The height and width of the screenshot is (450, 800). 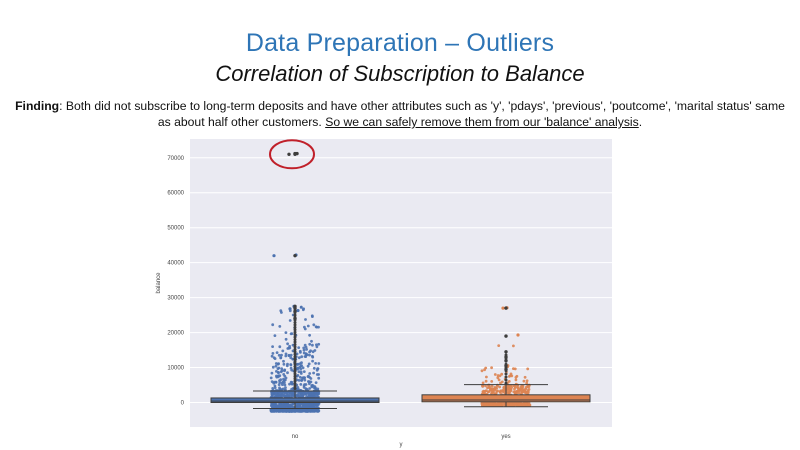 I want to click on slide-title: Data Preparation – Outliers, so click(x=400, y=43).